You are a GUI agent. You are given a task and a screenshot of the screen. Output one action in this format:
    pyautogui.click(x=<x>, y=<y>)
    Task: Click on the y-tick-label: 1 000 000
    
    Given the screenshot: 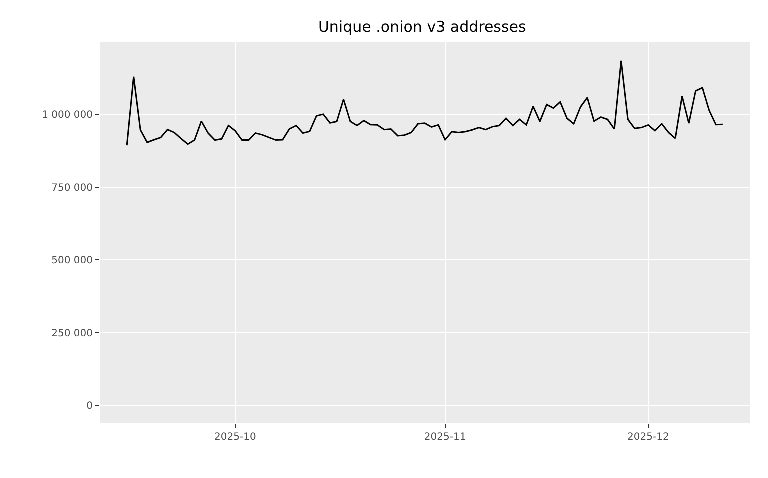 What is the action you would take?
    pyautogui.click(x=67, y=116)
    